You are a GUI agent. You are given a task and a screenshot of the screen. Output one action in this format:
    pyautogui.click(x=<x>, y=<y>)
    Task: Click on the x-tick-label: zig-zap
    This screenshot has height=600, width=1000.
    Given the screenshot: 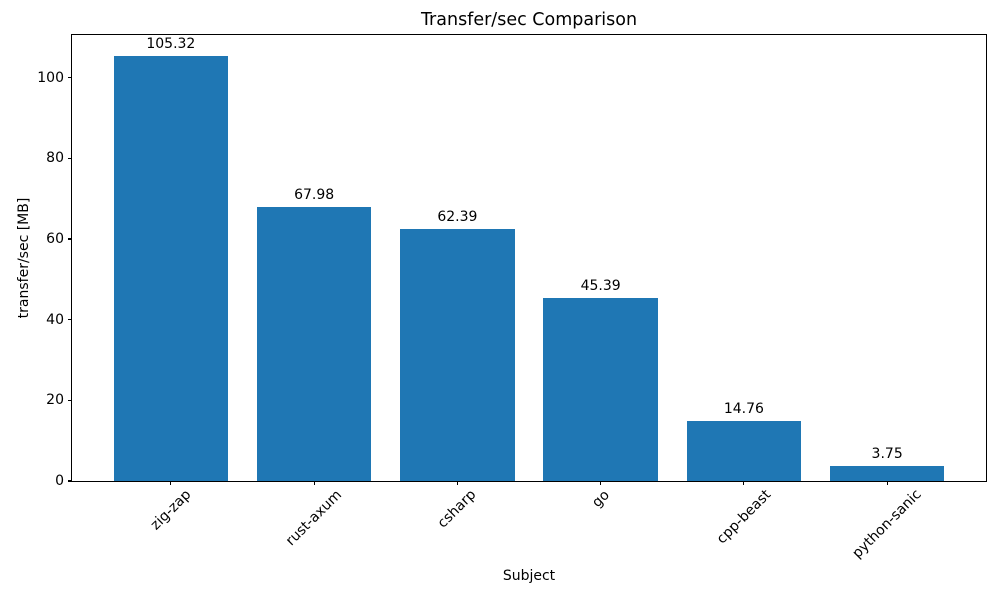 What is the action you would take?
    pyautogui.click(x=171, y=510)
    